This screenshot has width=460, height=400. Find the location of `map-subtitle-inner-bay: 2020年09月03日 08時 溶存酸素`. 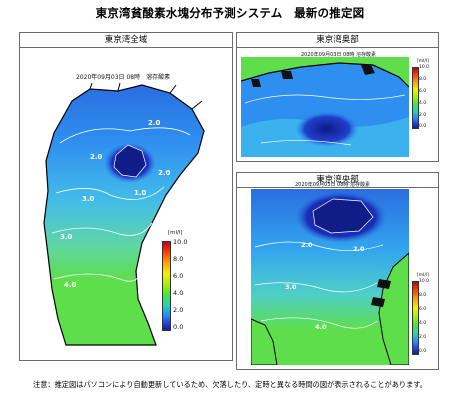

map-subtitle-inner-bay: 2020年09月03日 08時 溶存酸素 is located at coordinates (338, 55).